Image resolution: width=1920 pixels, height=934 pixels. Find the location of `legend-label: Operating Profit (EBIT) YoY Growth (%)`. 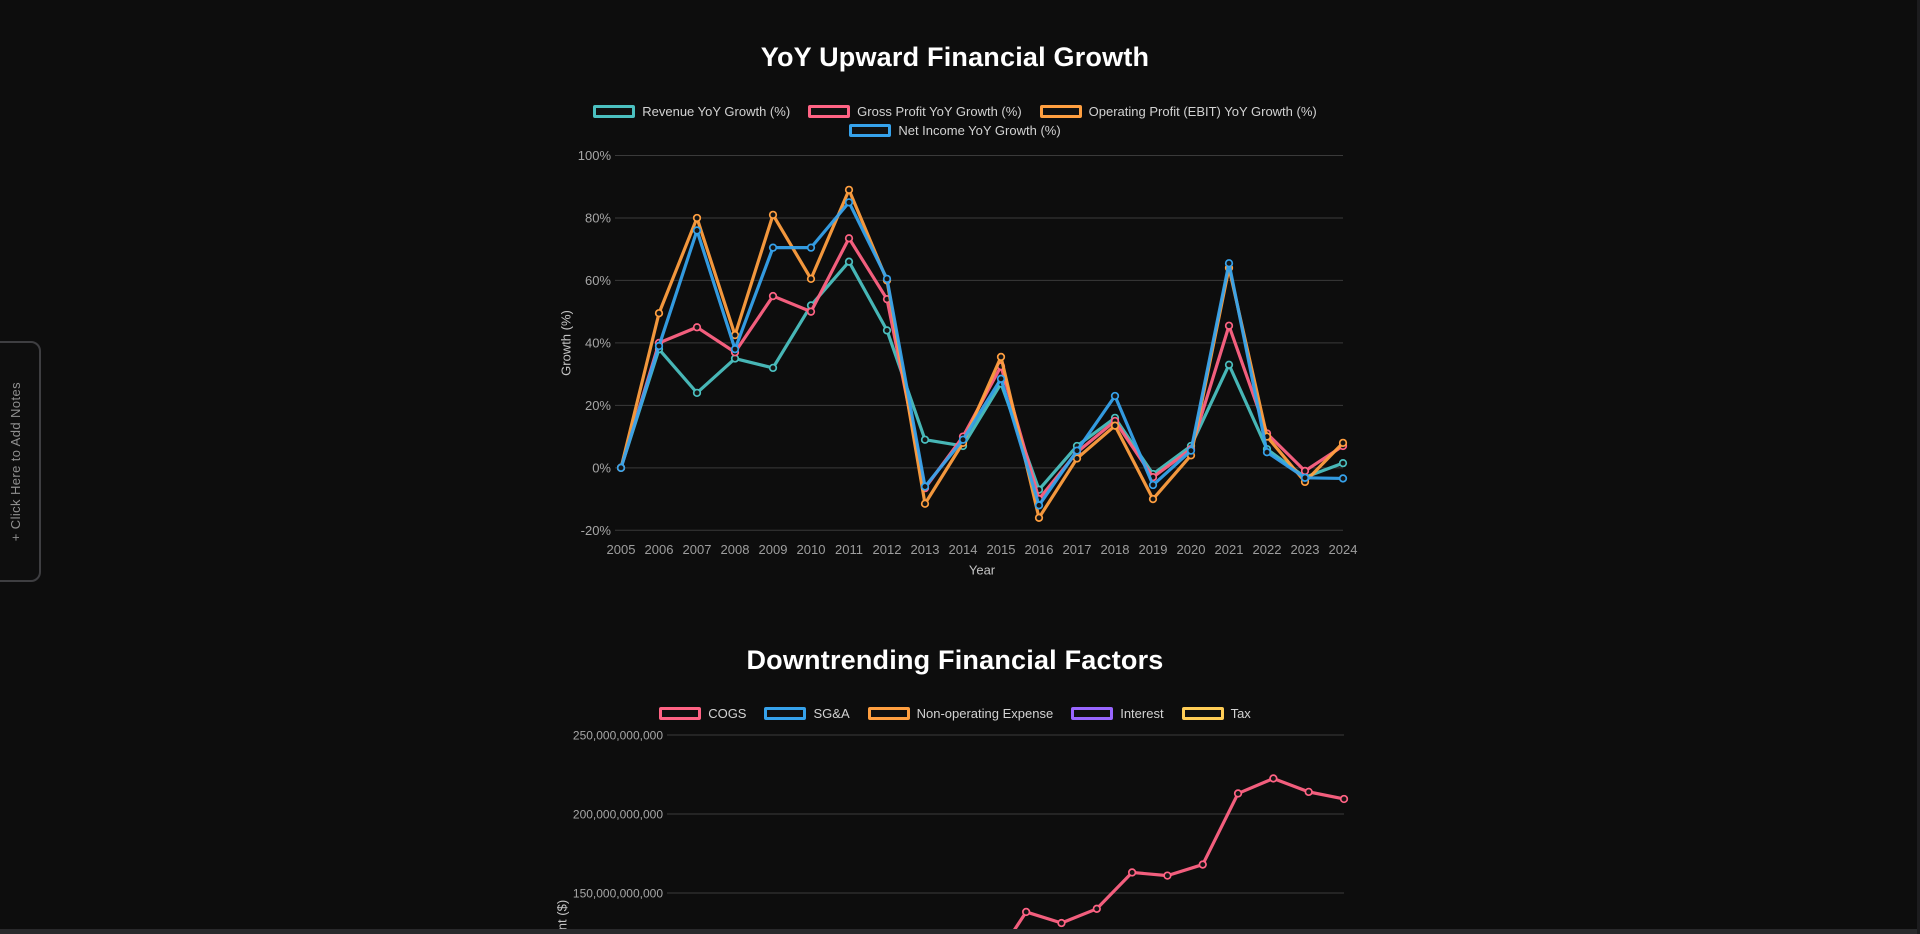

legend-label: Operating Profit (EBIT) YoY Growth (%) is located at coordinates (1202, 111).